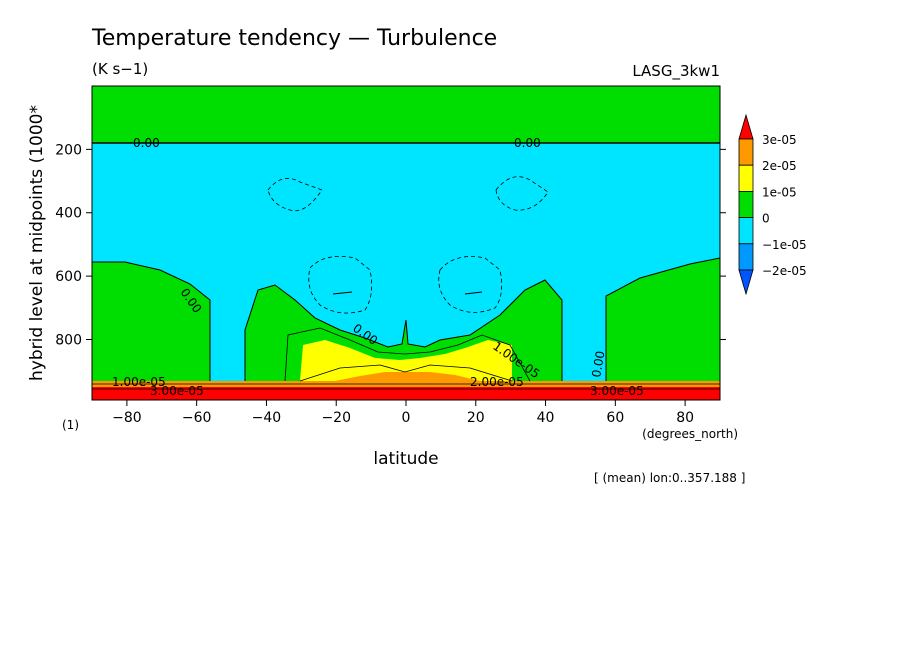  Describe the element at coordinates (690, 434) in the screenshot. I see `x-units-label: (degrees_north)` at that location.